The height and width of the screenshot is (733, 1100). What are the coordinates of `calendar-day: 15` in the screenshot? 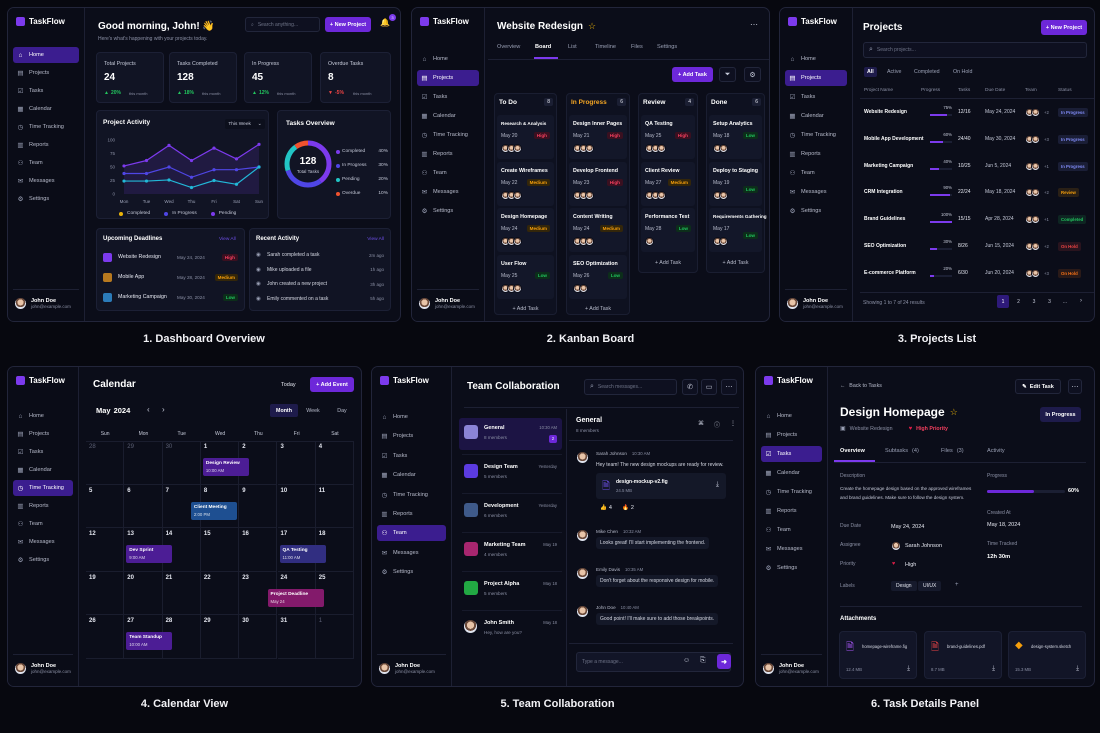 It's located at (220, 550).